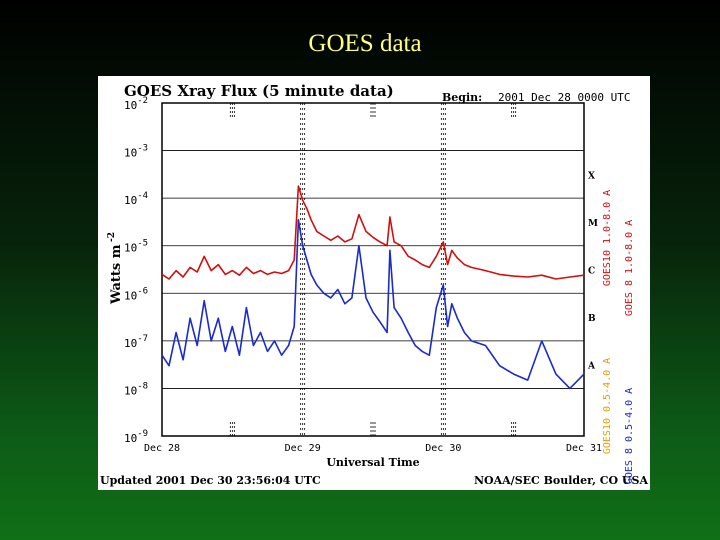 Image resolution: width=720 pixels, height=540 pixels. Describe the element at coordinates (629, 268) in the screenshot. I see `legend-entry: GOES 8 1.0-8.0 A` at that location.